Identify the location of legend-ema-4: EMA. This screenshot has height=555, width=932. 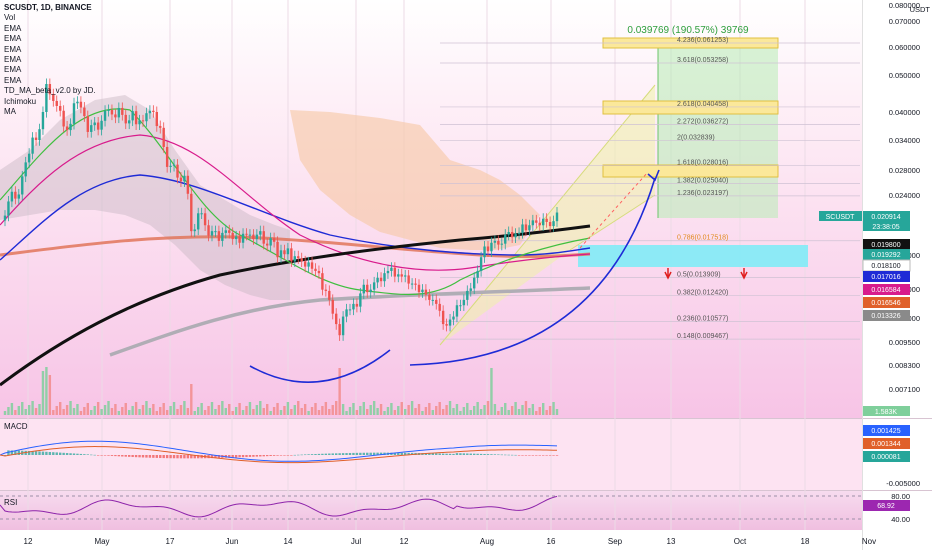
(13, 60).